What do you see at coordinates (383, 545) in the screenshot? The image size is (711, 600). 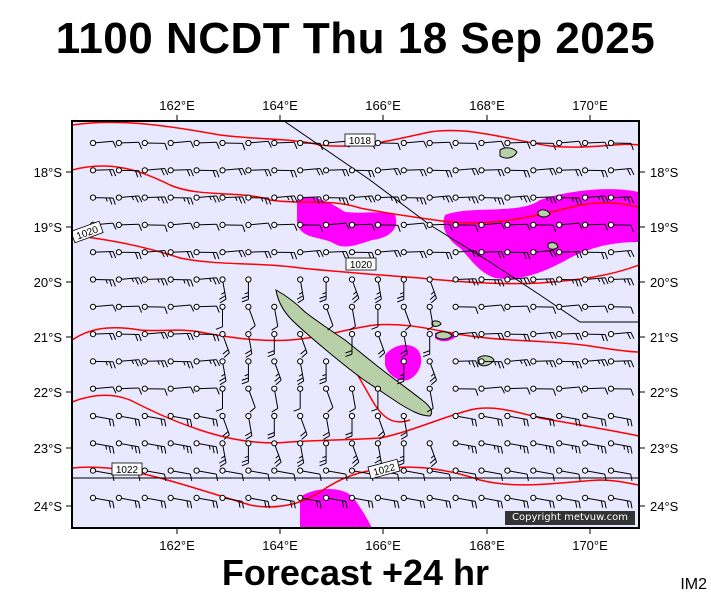 I see `lon-label-166-bottom: 166°E` at bounding box center [383, 545].